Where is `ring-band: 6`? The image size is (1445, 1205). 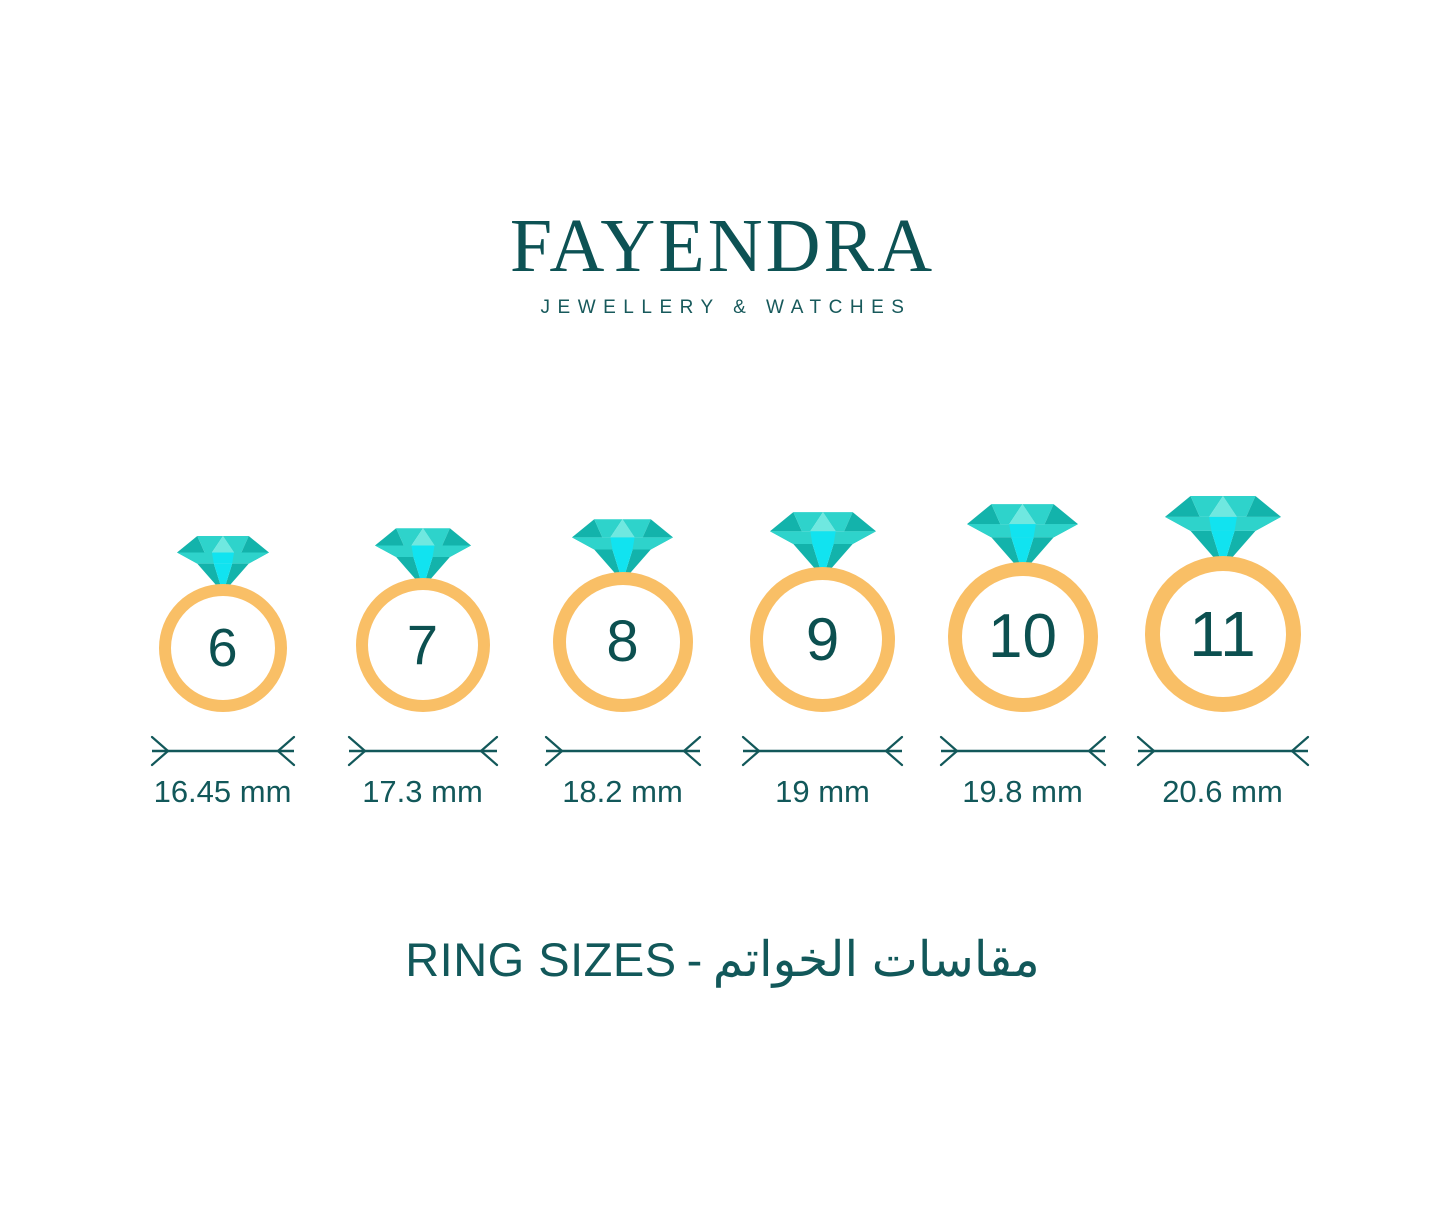 ring-band: 6 is located at coordinates (222, 648).